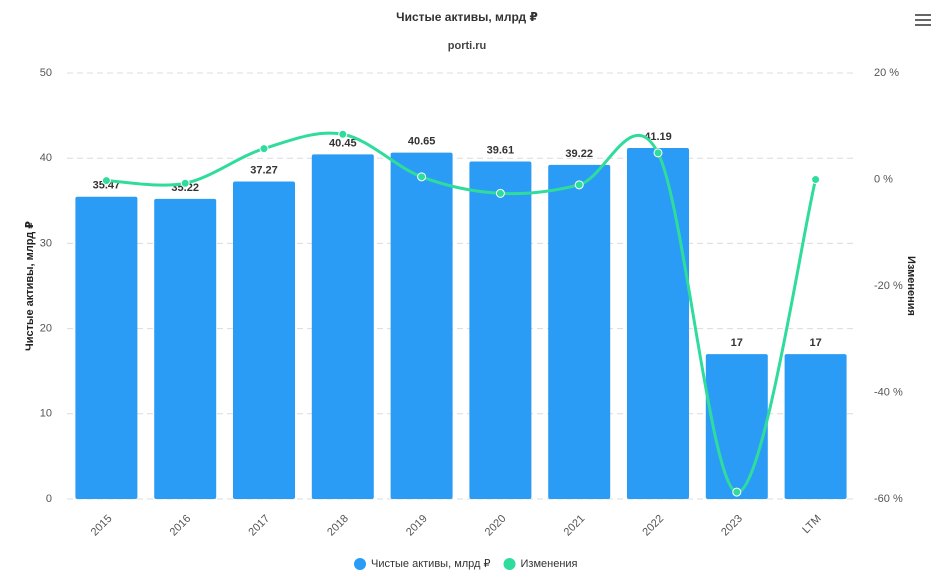 The height and width of the screenshot is (584, 934). What do you see at coordinates (579, 154) in the screenshot?
I see `data-label: 39.22` at bounding box center [579, 154].